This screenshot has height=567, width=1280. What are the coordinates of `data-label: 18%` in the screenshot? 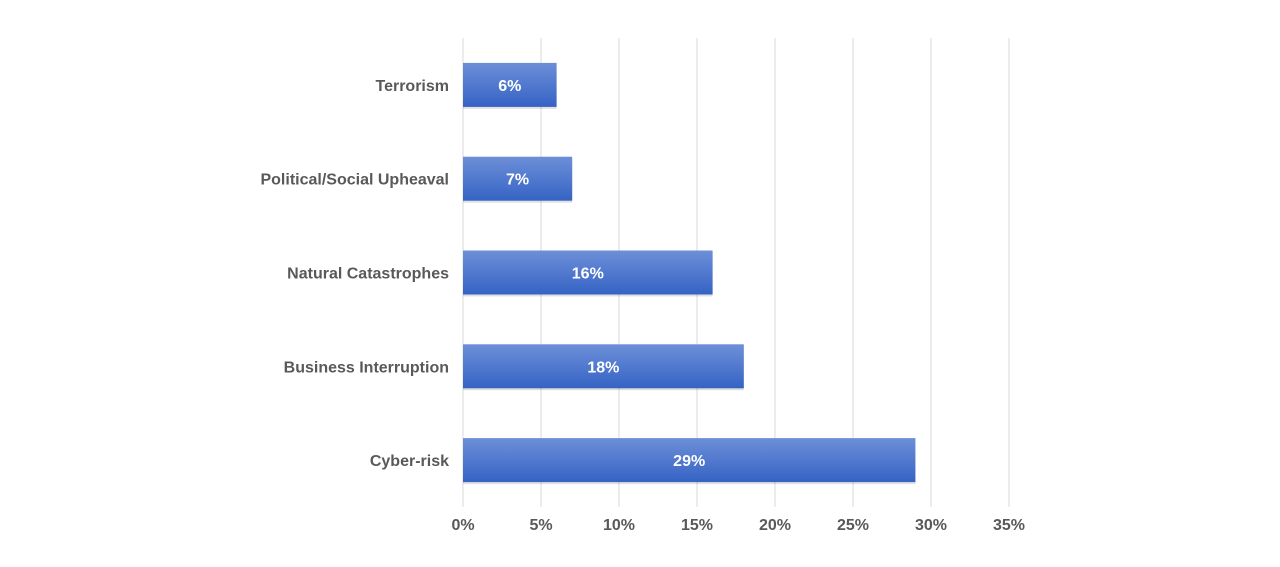 It's located at (603, 367).